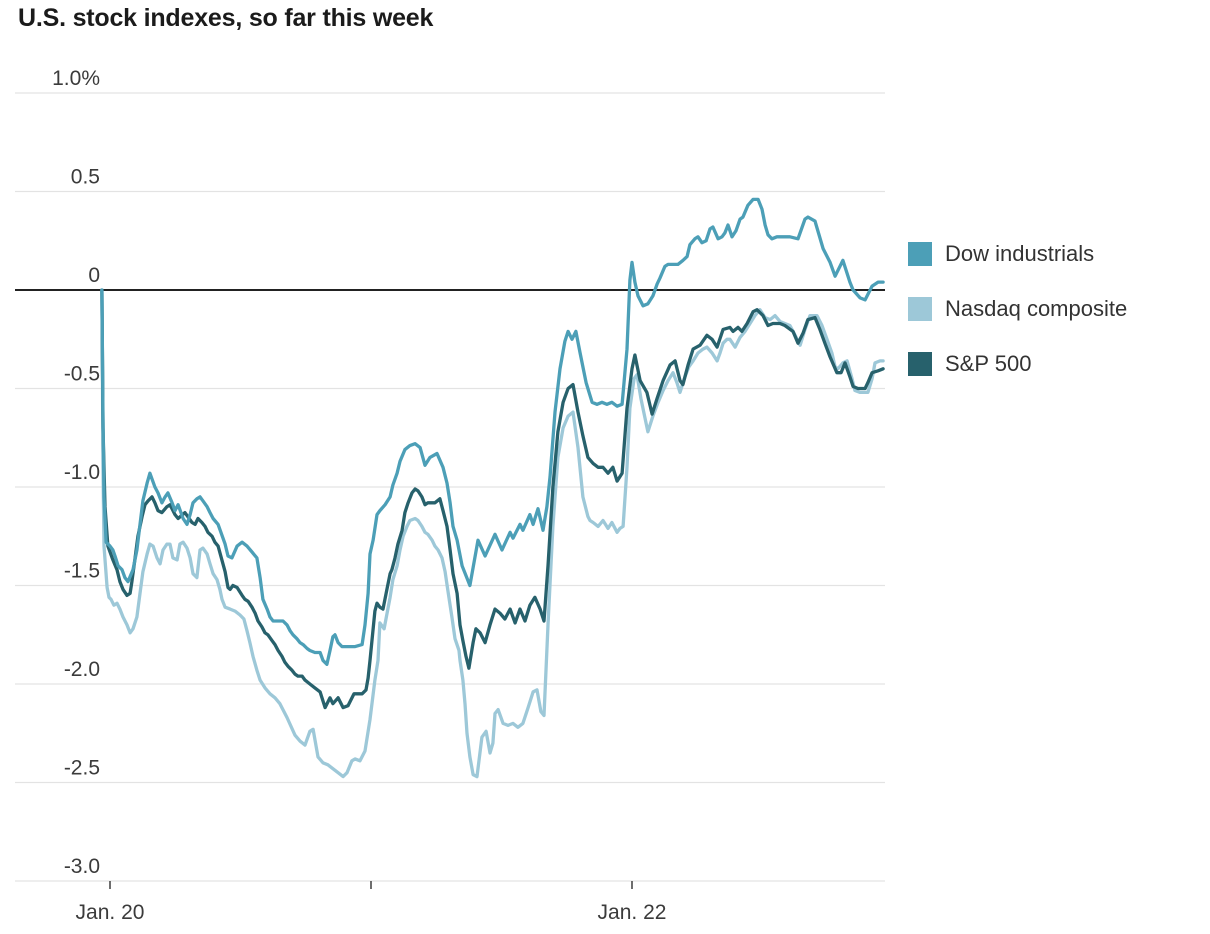 This screenshot has width=1210, height=934. I want to click on y-axis-label: -0.5, so click(82, 374).